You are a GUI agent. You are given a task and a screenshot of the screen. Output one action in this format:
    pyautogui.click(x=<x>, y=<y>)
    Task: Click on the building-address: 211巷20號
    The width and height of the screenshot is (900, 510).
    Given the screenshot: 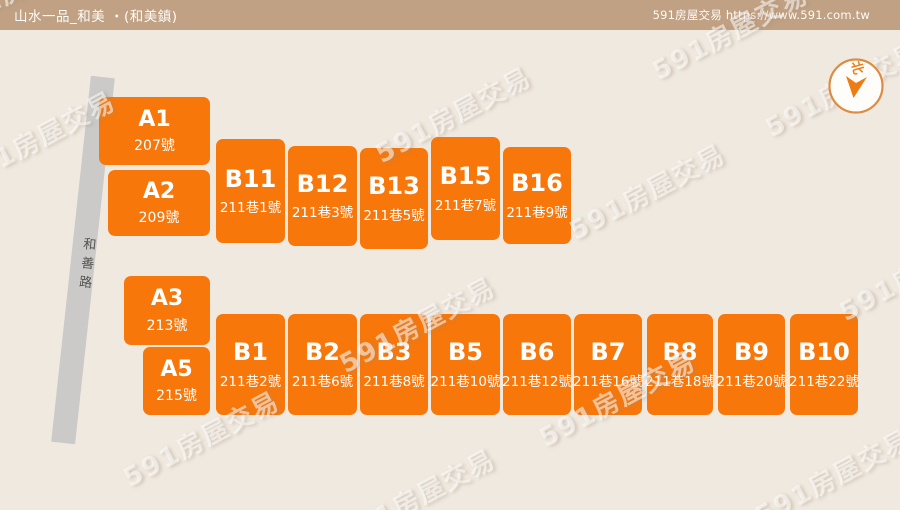 What is the action you would take?
    pyautogui.click(x=751, y=381)
    